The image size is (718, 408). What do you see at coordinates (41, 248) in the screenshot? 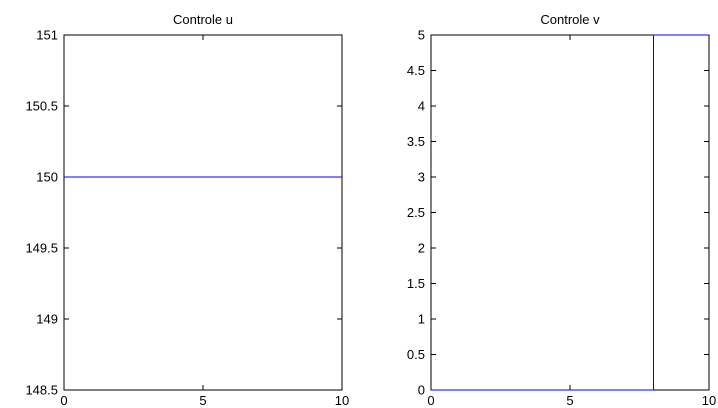
I see `y-tick-label: 149.5` at bounding box center [41, 248].